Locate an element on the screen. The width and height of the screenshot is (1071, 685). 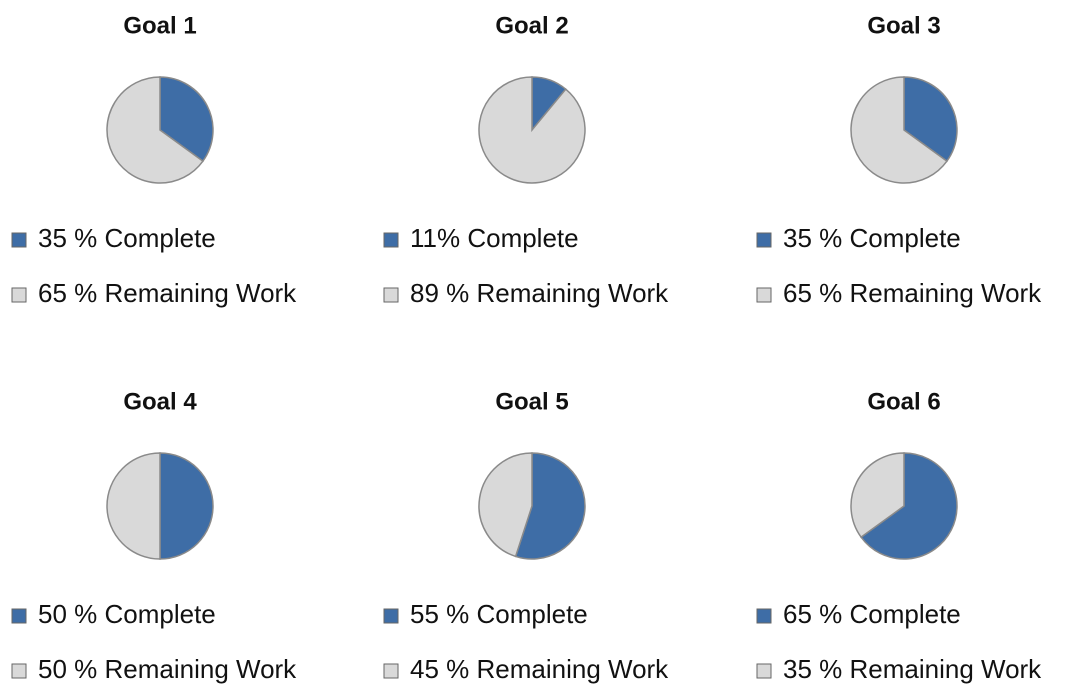
chart-title: Goal 2 is located at coordinates (531, 25).